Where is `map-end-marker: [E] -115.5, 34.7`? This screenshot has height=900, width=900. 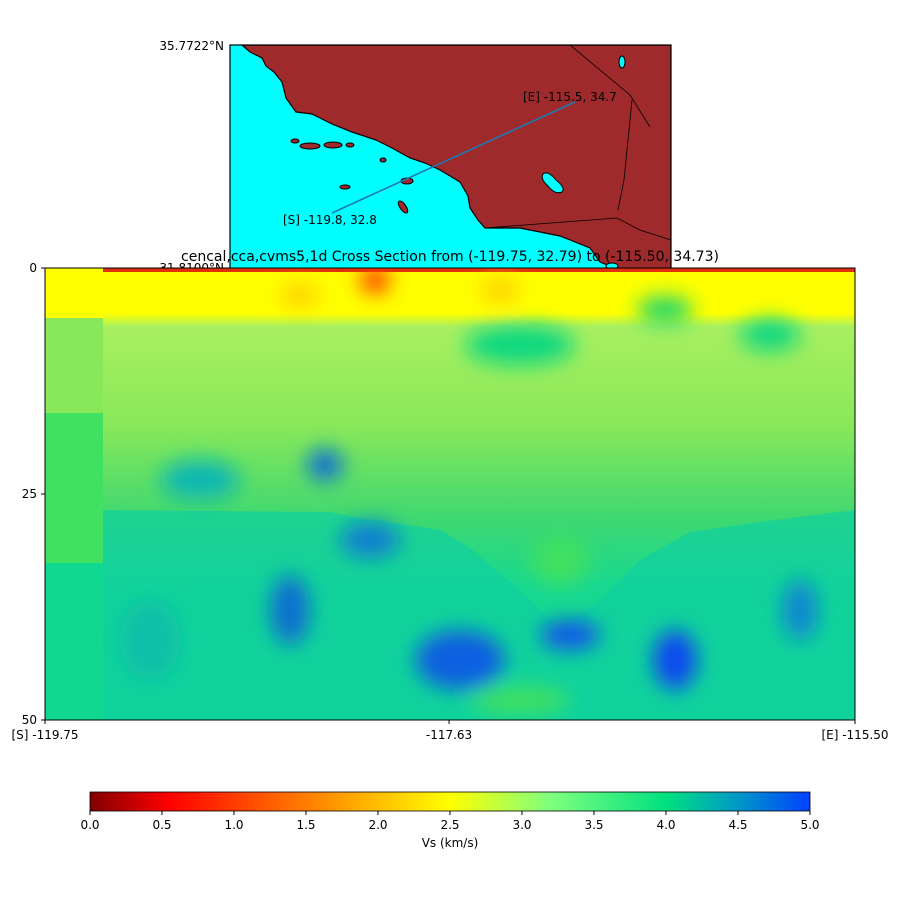 map-end-marker: [E] -115.5, 34.7 is located at coordinates (570, 97).